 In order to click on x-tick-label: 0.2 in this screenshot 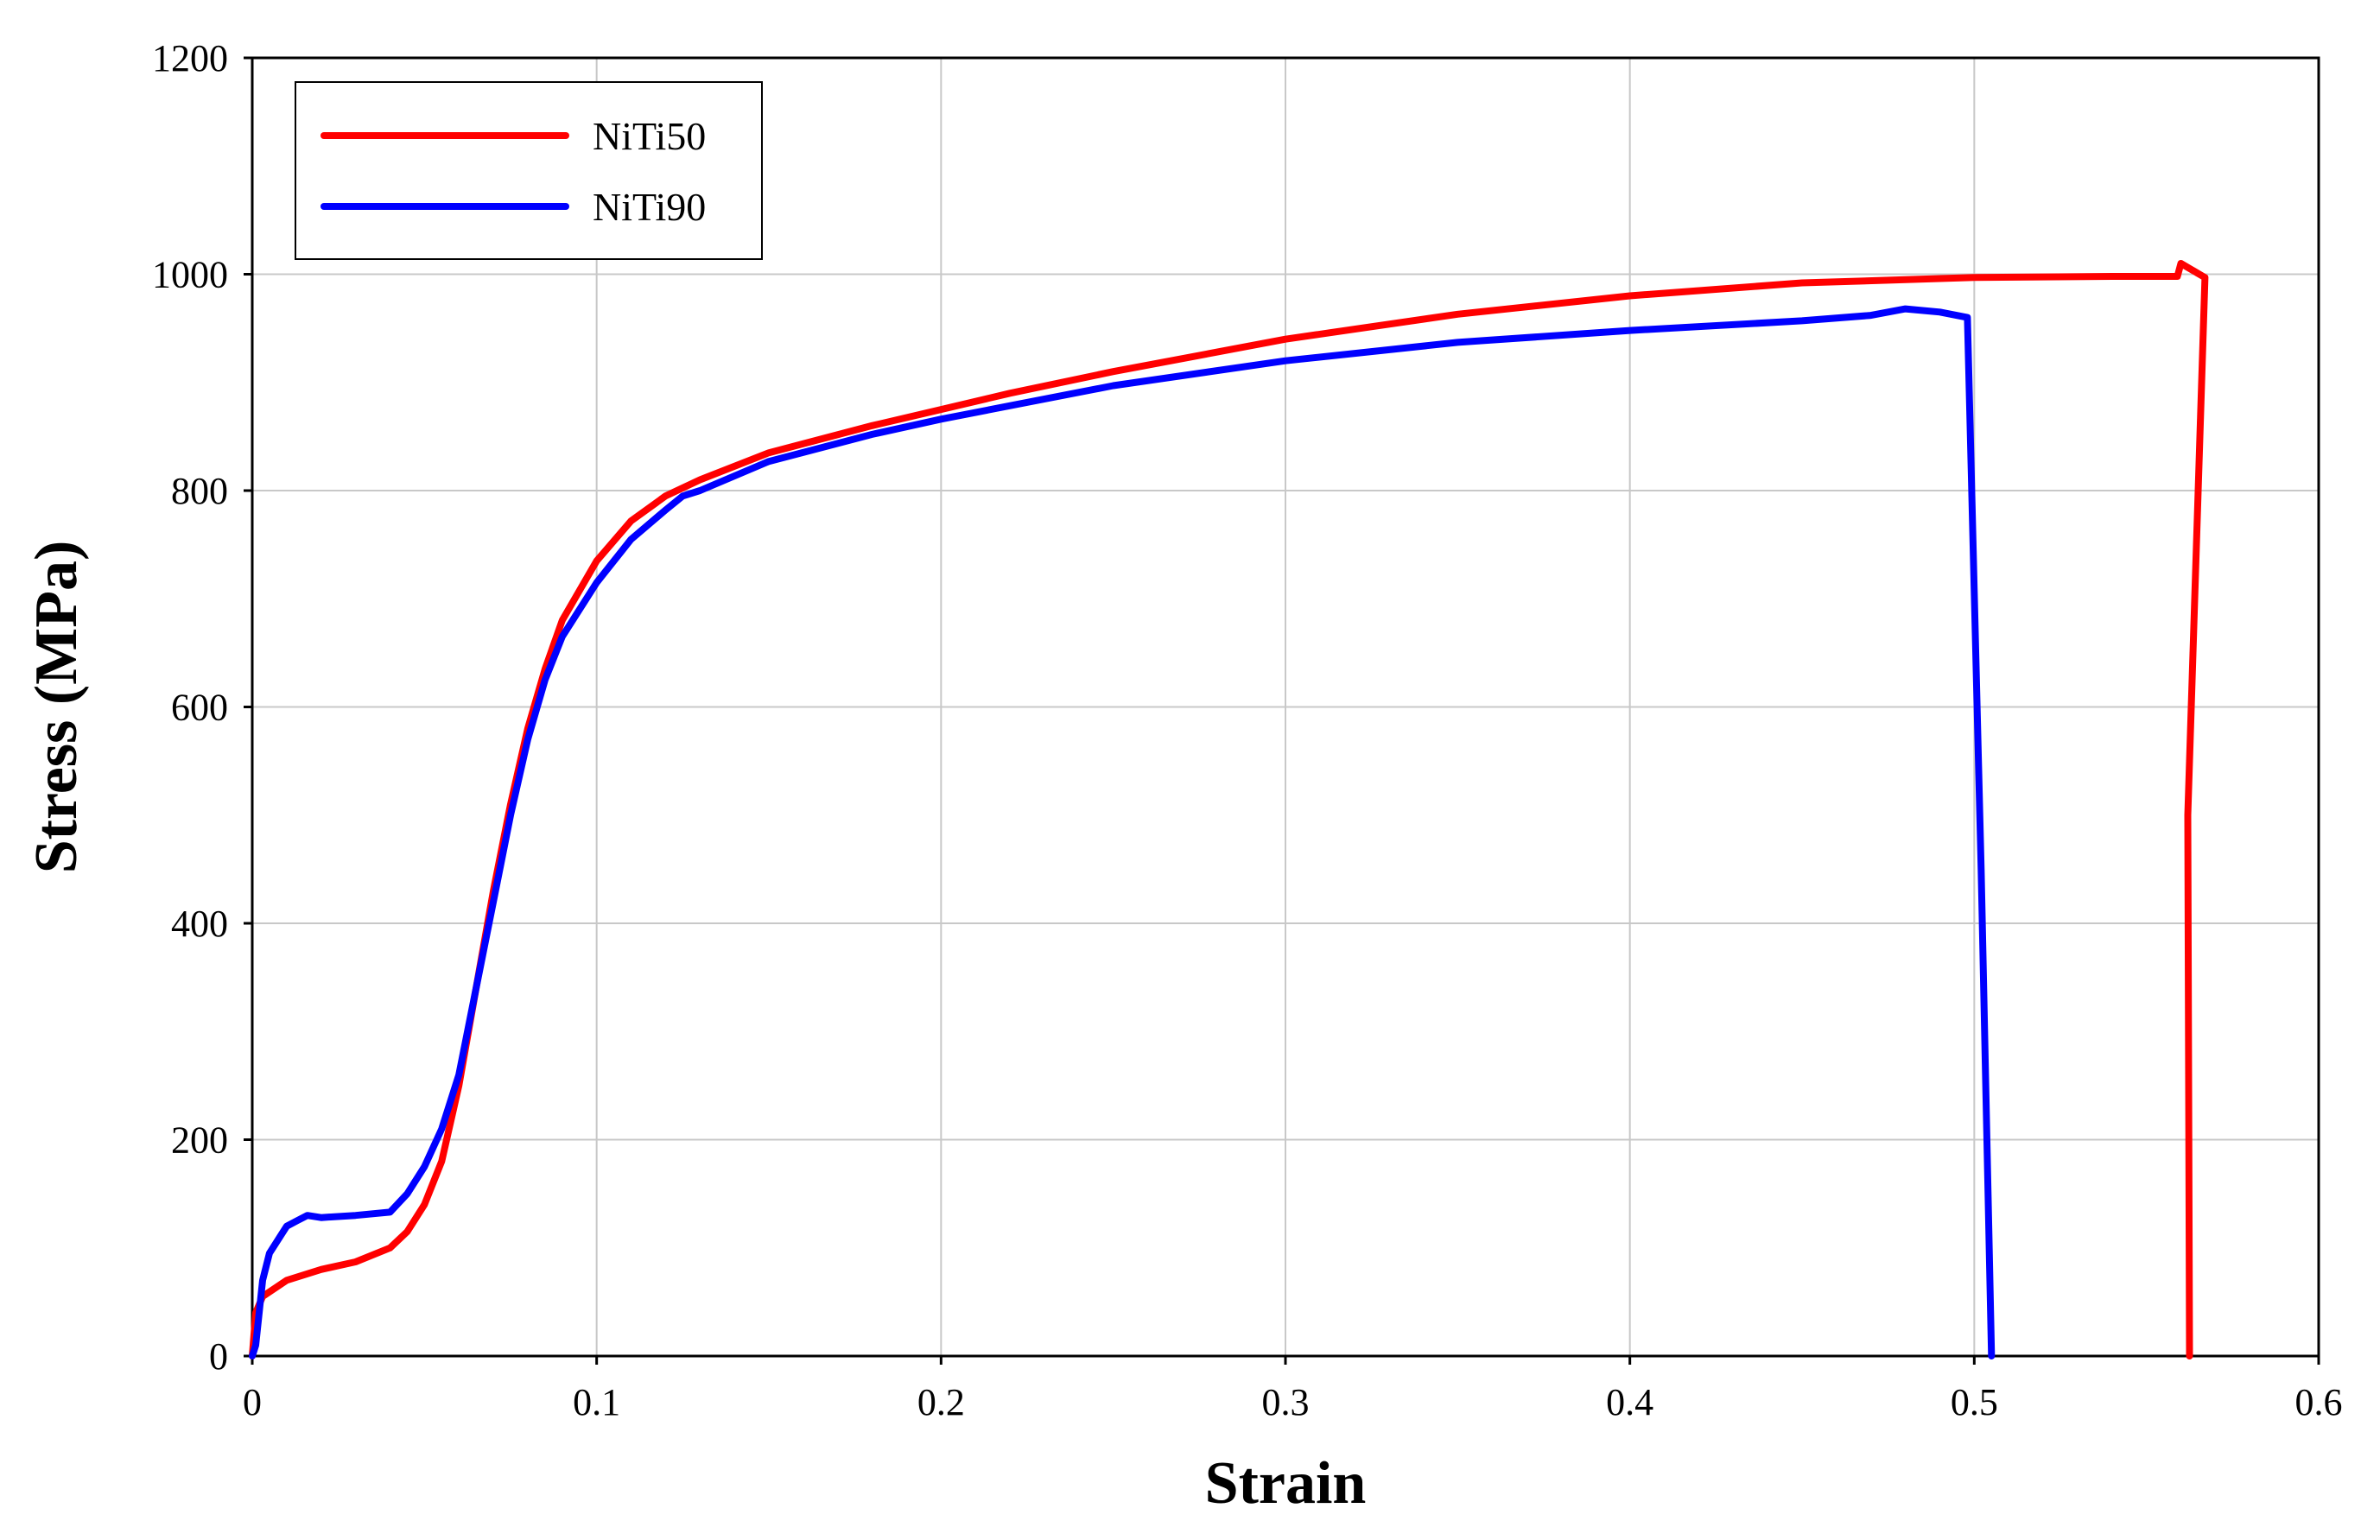, I will do `click(941, 1402)`.